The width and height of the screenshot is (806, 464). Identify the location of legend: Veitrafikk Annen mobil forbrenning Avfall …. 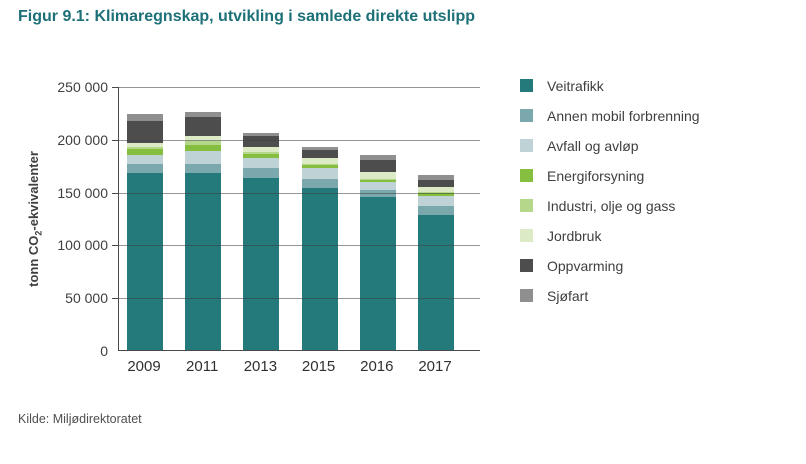
(610, 198).